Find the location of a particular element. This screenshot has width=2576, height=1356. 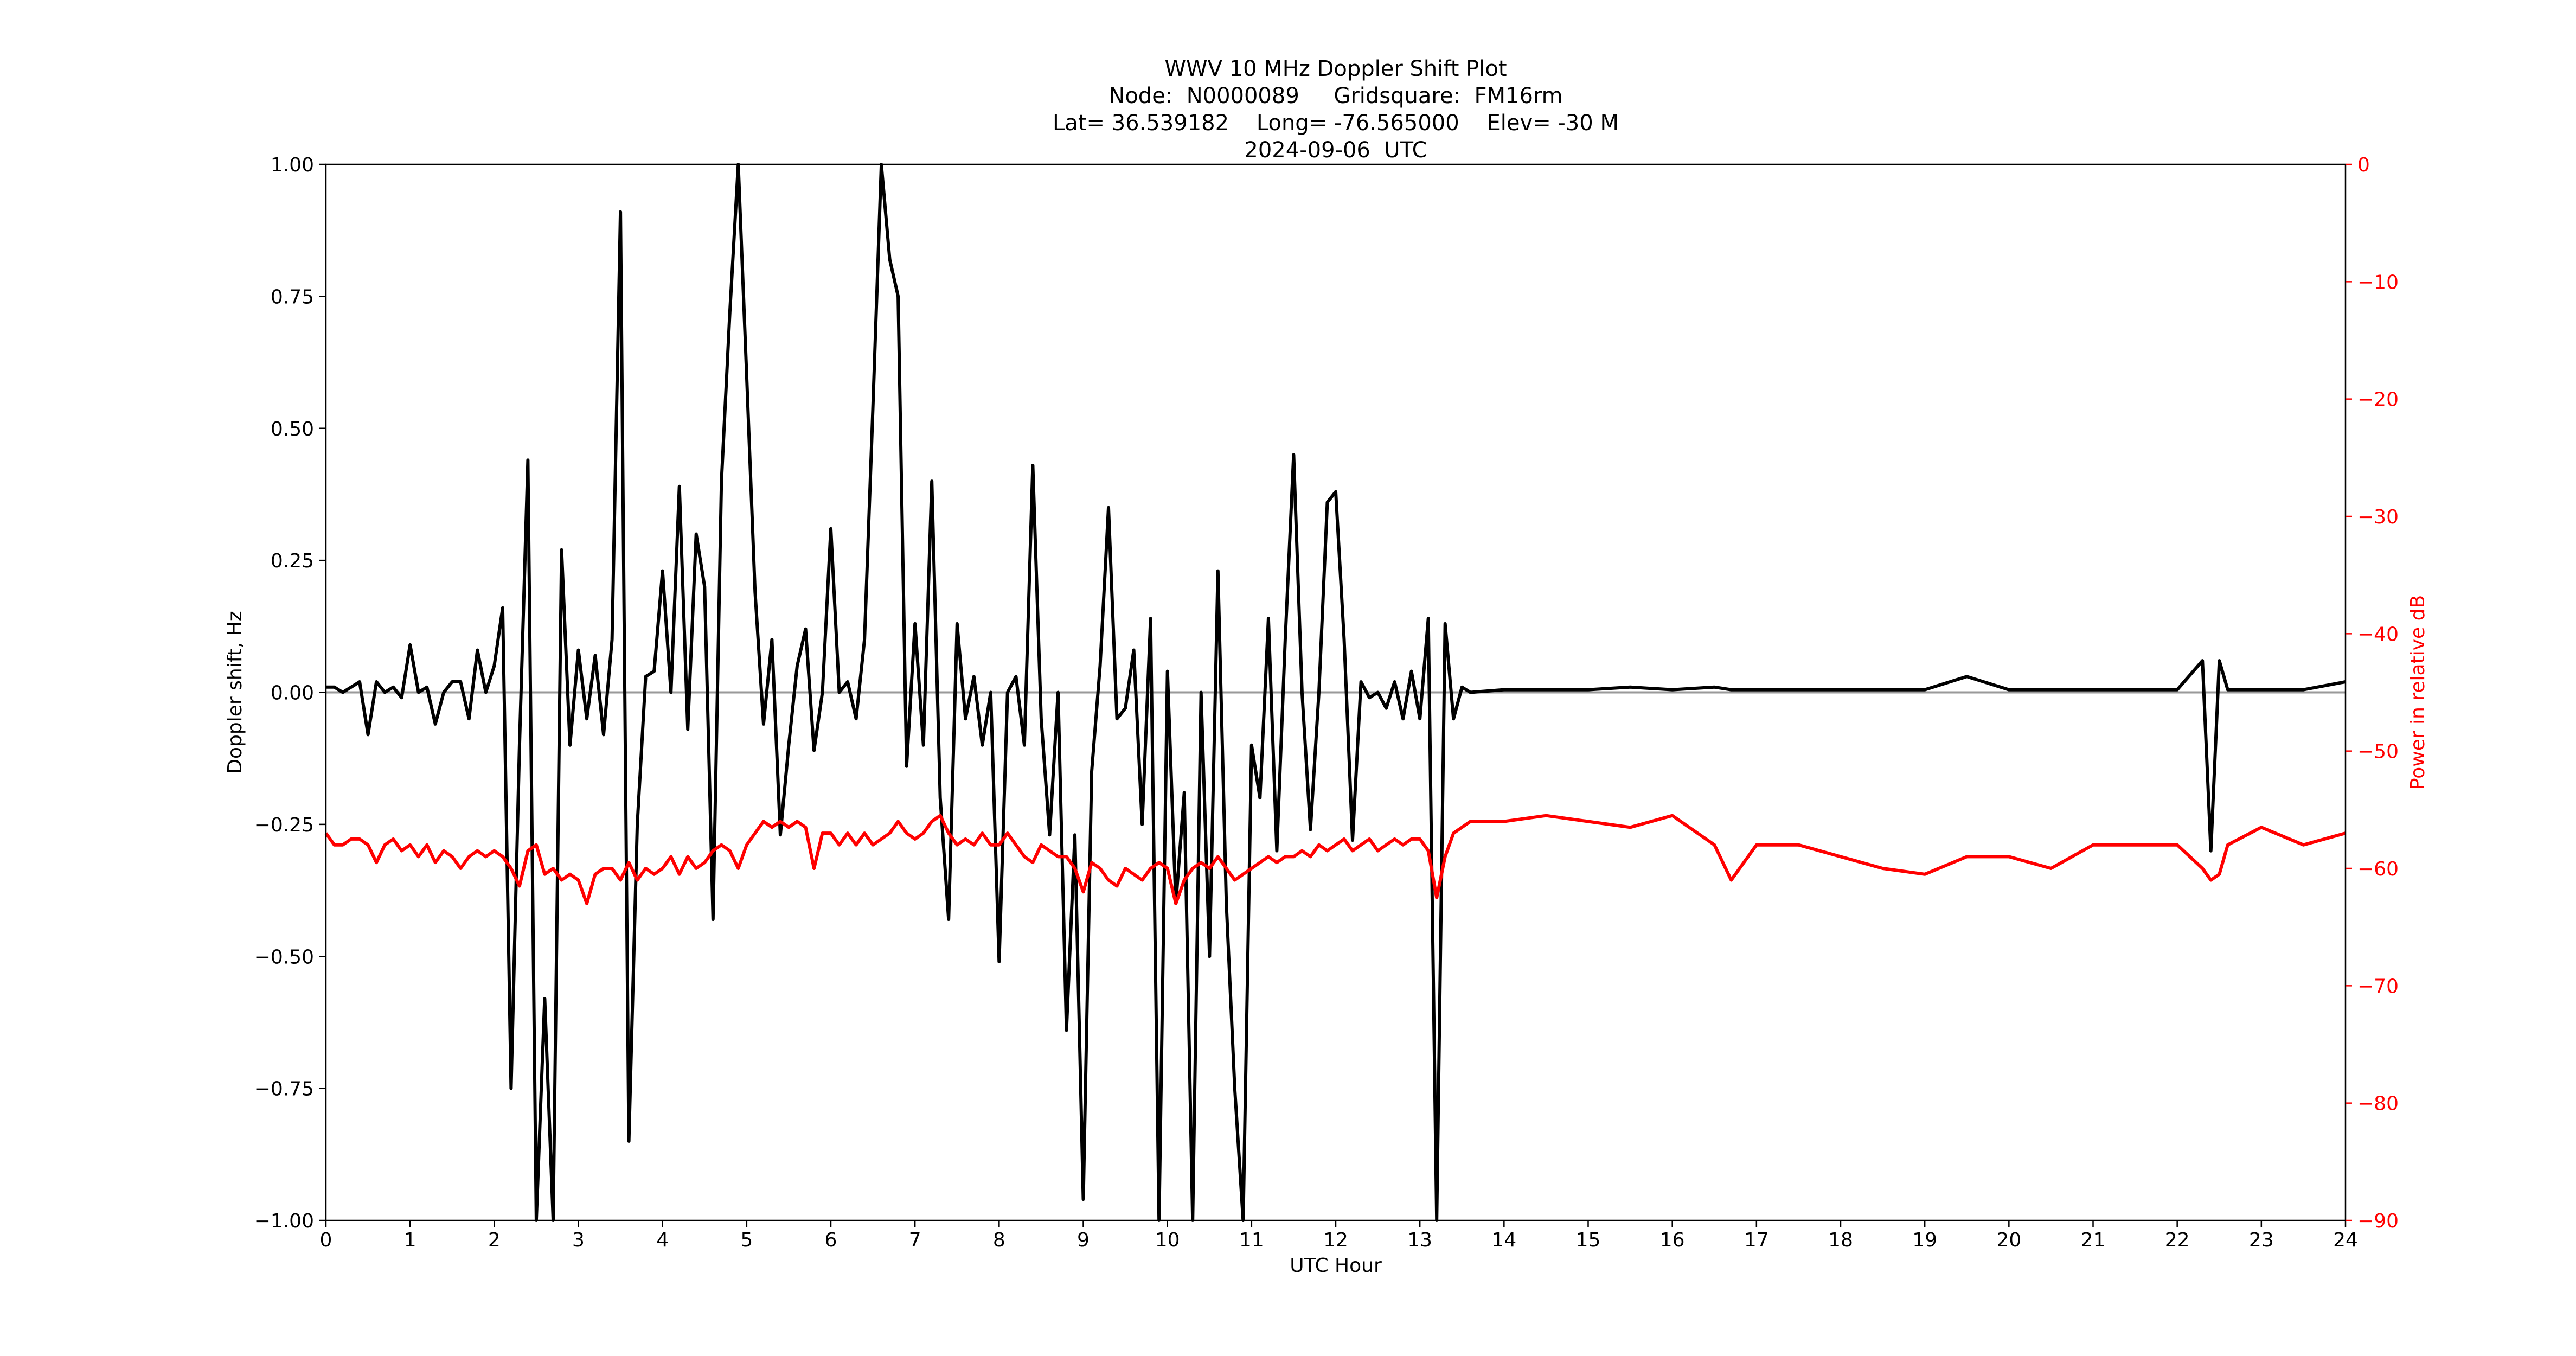

x-tick-label: 22 is located at coordinates (2177, 1240).